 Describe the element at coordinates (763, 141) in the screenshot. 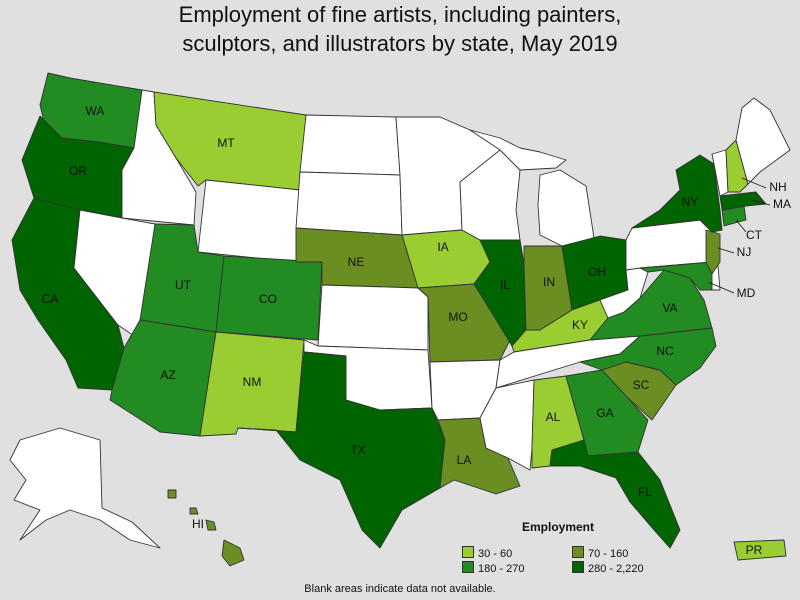

I see `state-me` at that location.